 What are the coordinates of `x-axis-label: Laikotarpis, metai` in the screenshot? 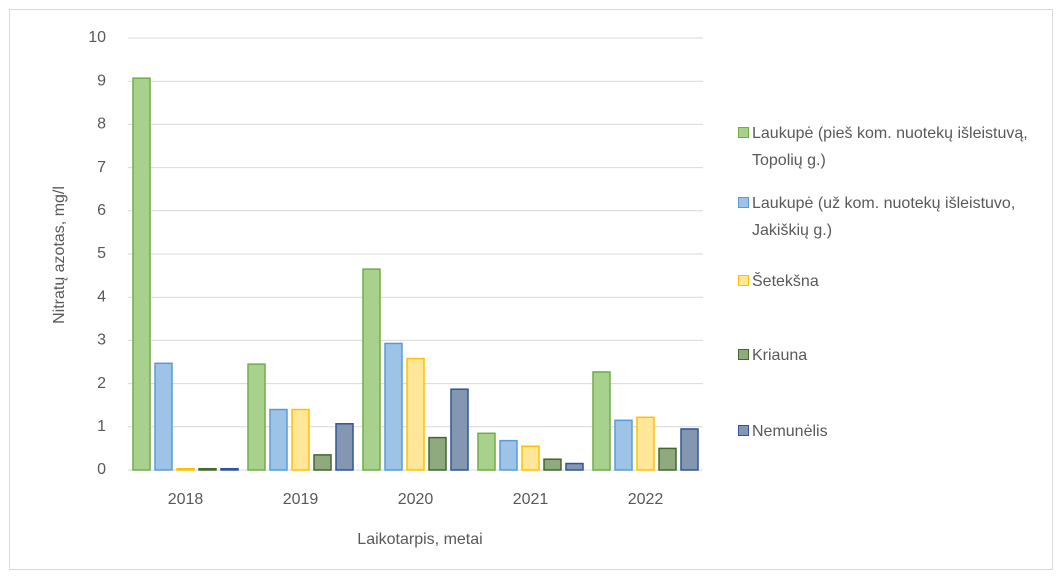 It's located at (419, 539).